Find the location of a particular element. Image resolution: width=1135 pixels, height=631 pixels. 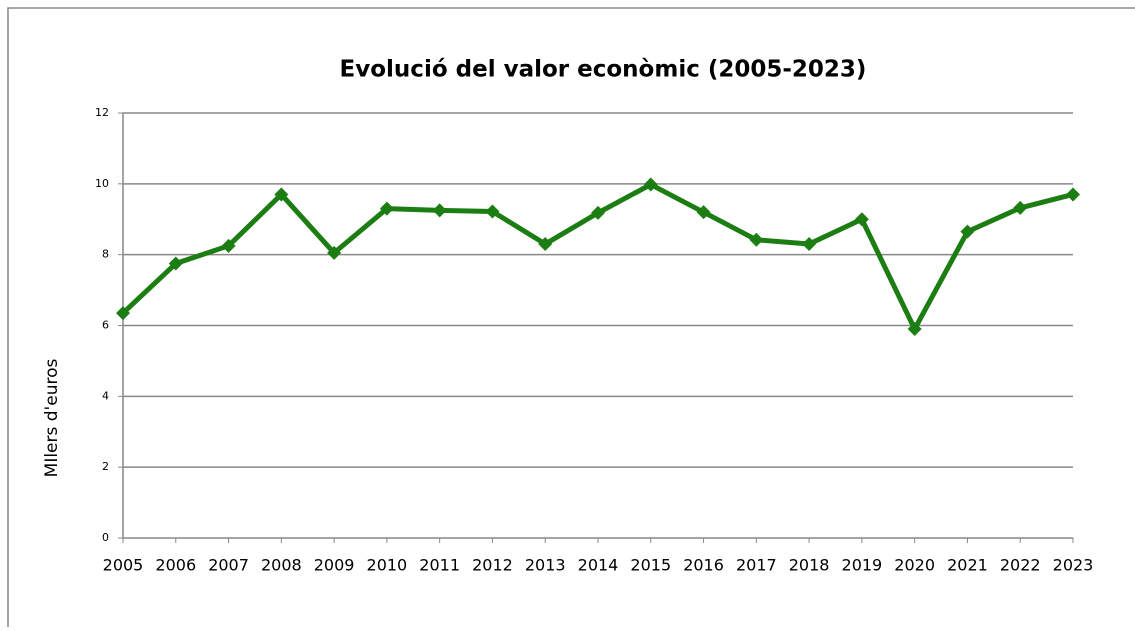

y-axis-label: MIlers d'euros is located at coordinates (52, 418).